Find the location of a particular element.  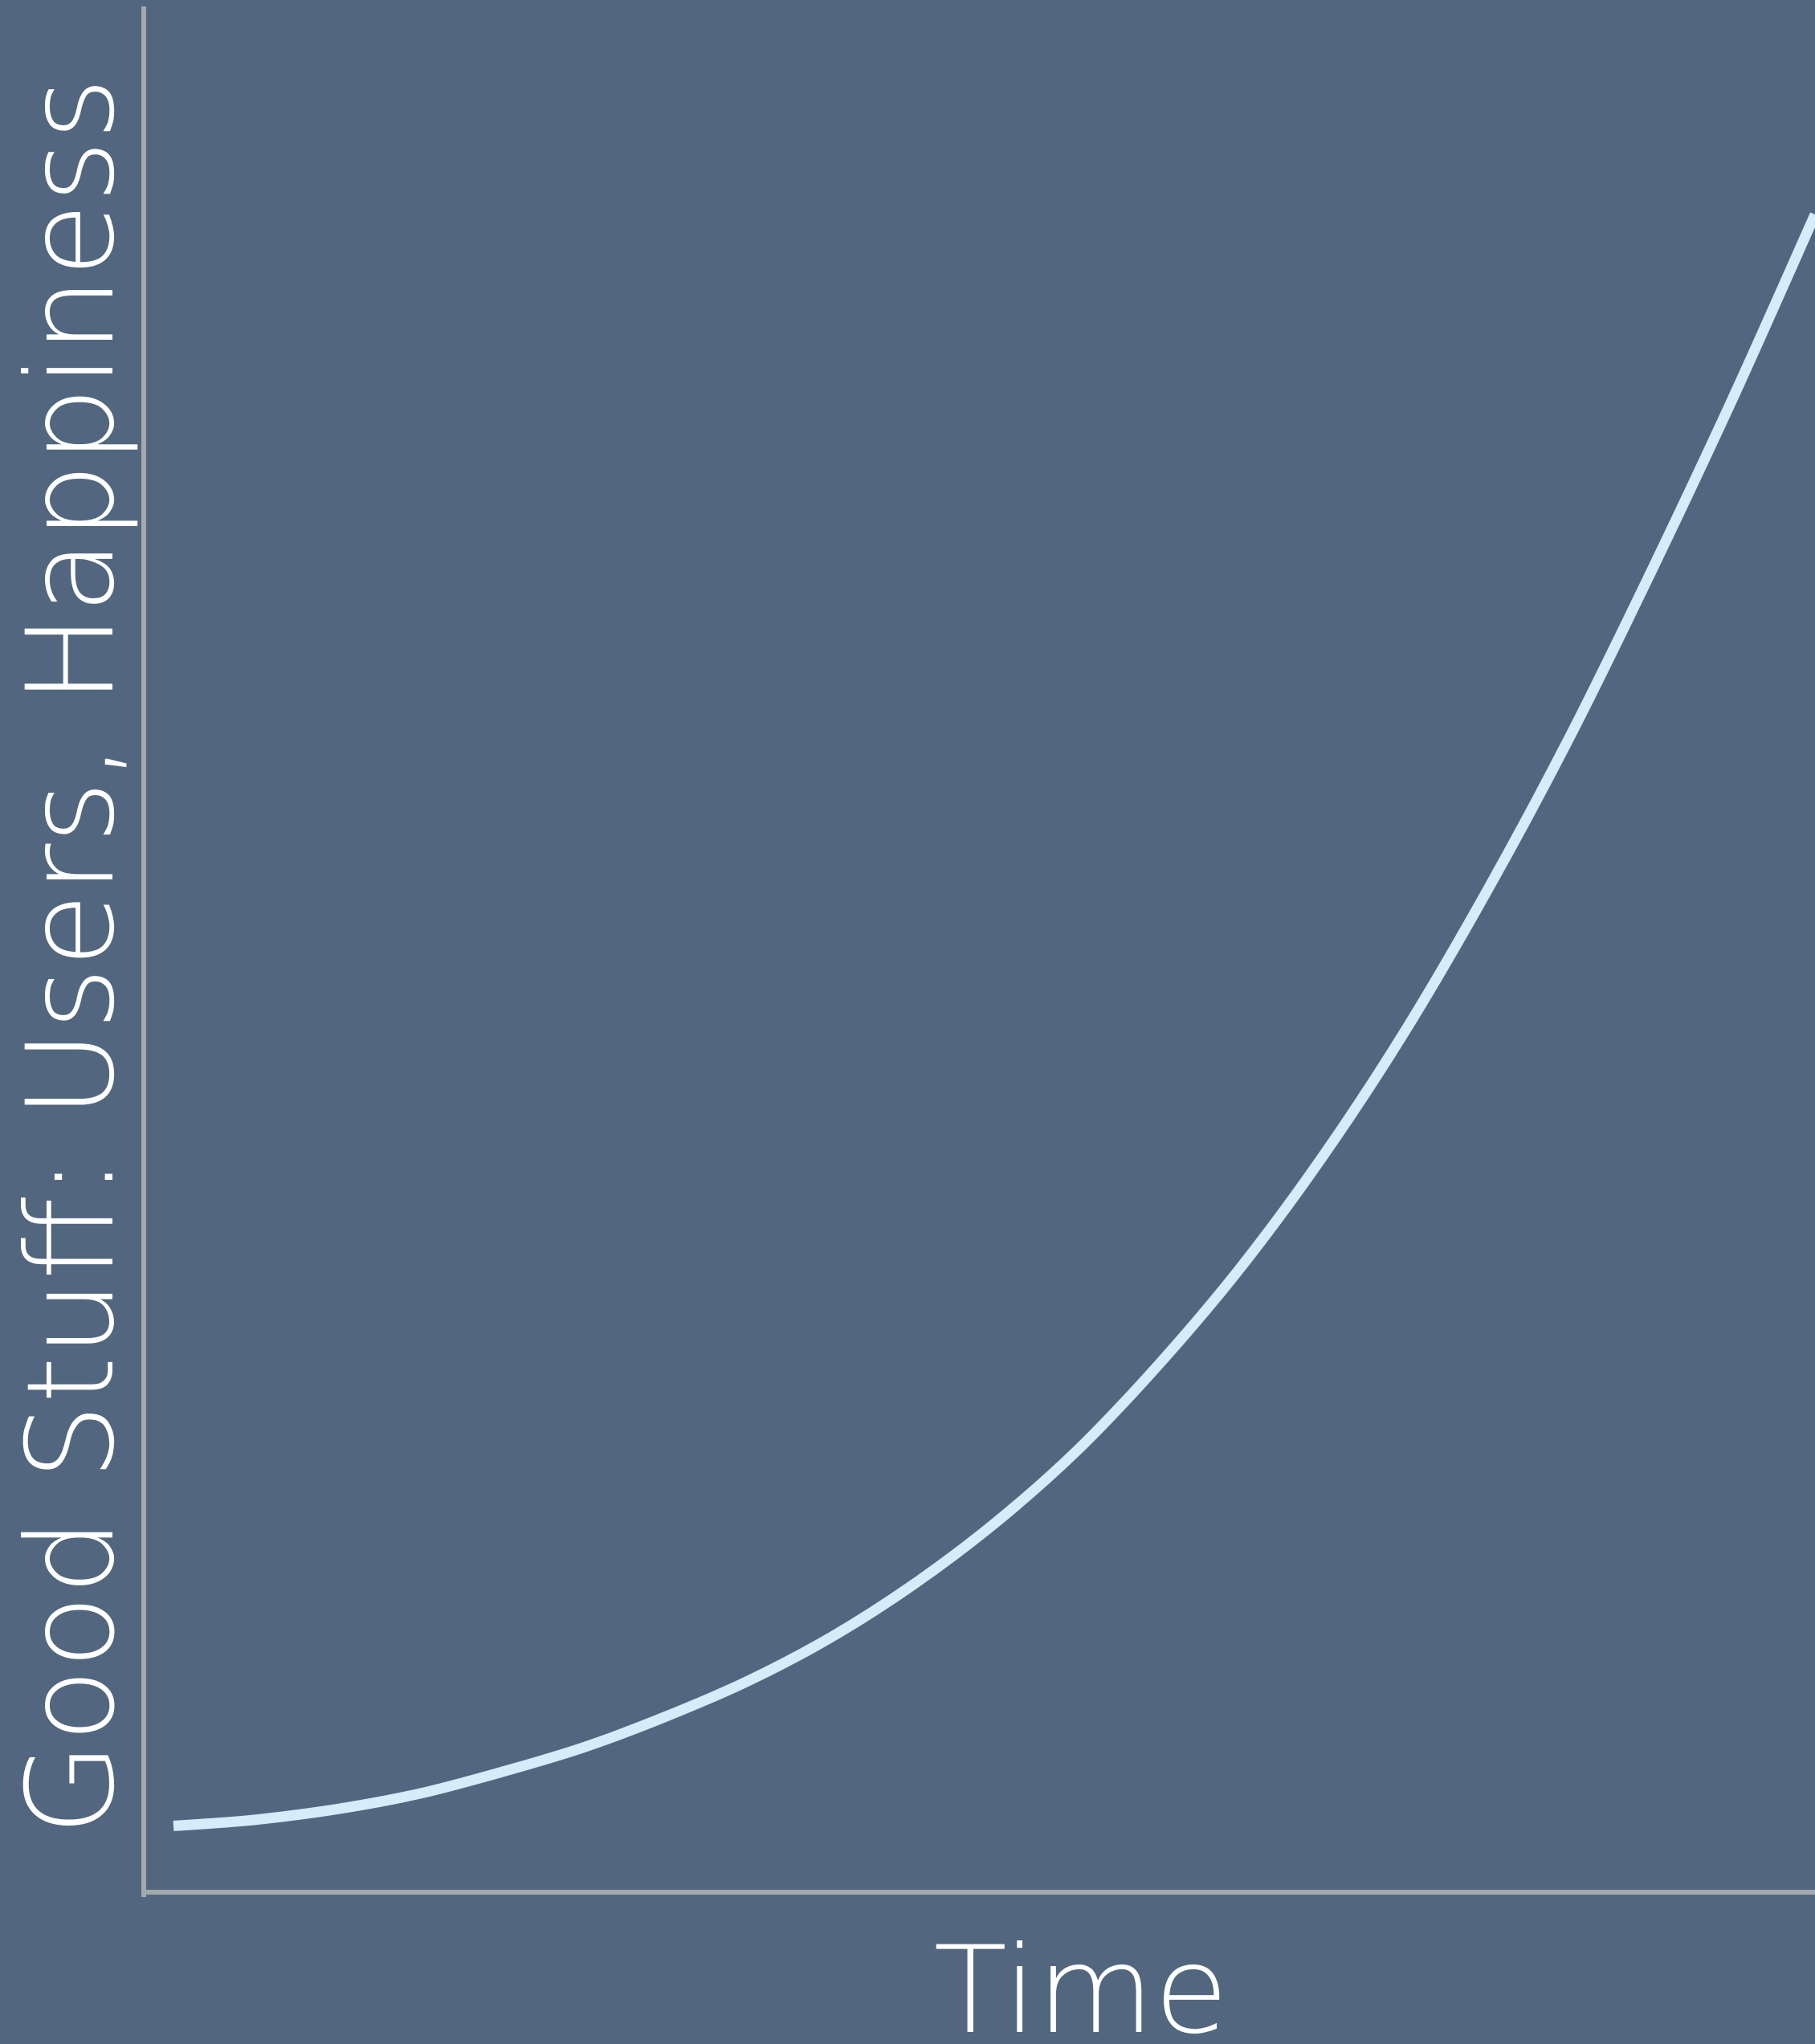

y-axis-label: Good Stuff: Users, Happiness is located at coordinates (71, 956).